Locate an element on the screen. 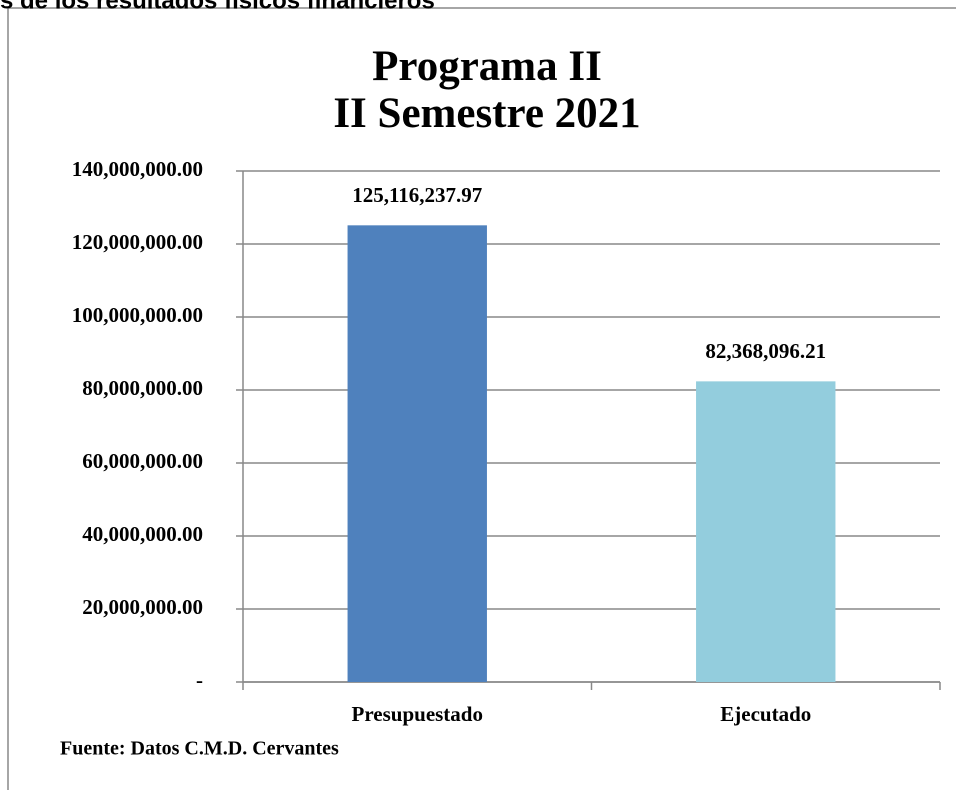 The width and height of the screenshot is (956, 790). y-tick-label: 20,000,000.00 is located at coordinates (142, 607).